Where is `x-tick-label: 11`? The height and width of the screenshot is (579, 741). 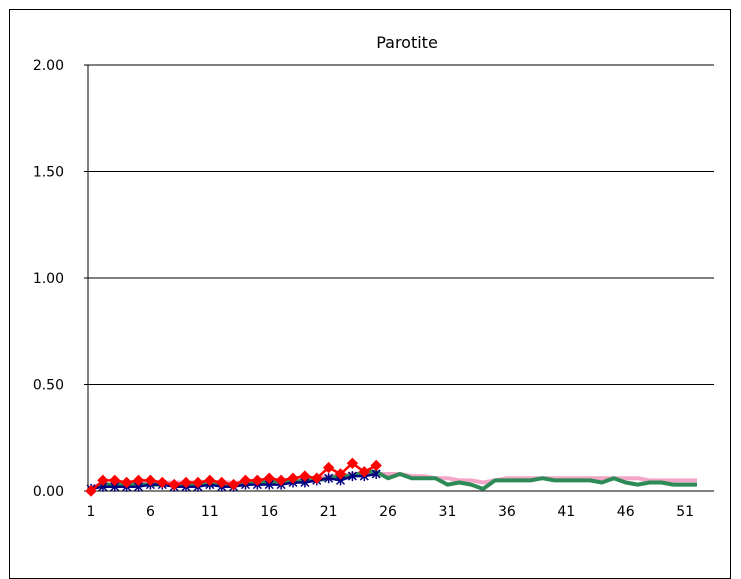 x-tick-label: 11 is located at coordinates (210, 512).